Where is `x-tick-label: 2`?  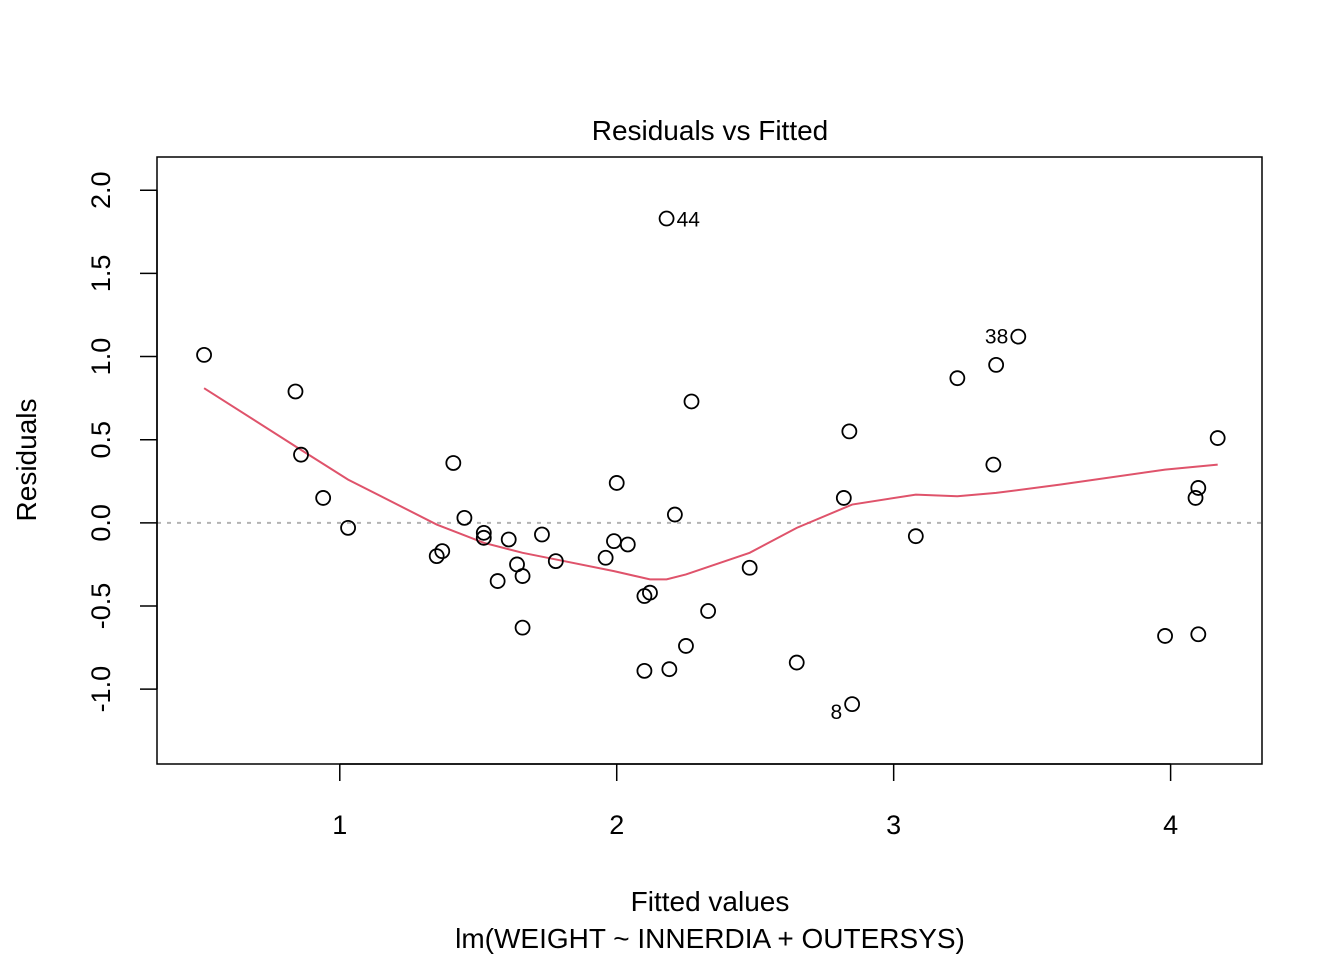 x-tick-label: 2 is located at coordinates (616, 825).